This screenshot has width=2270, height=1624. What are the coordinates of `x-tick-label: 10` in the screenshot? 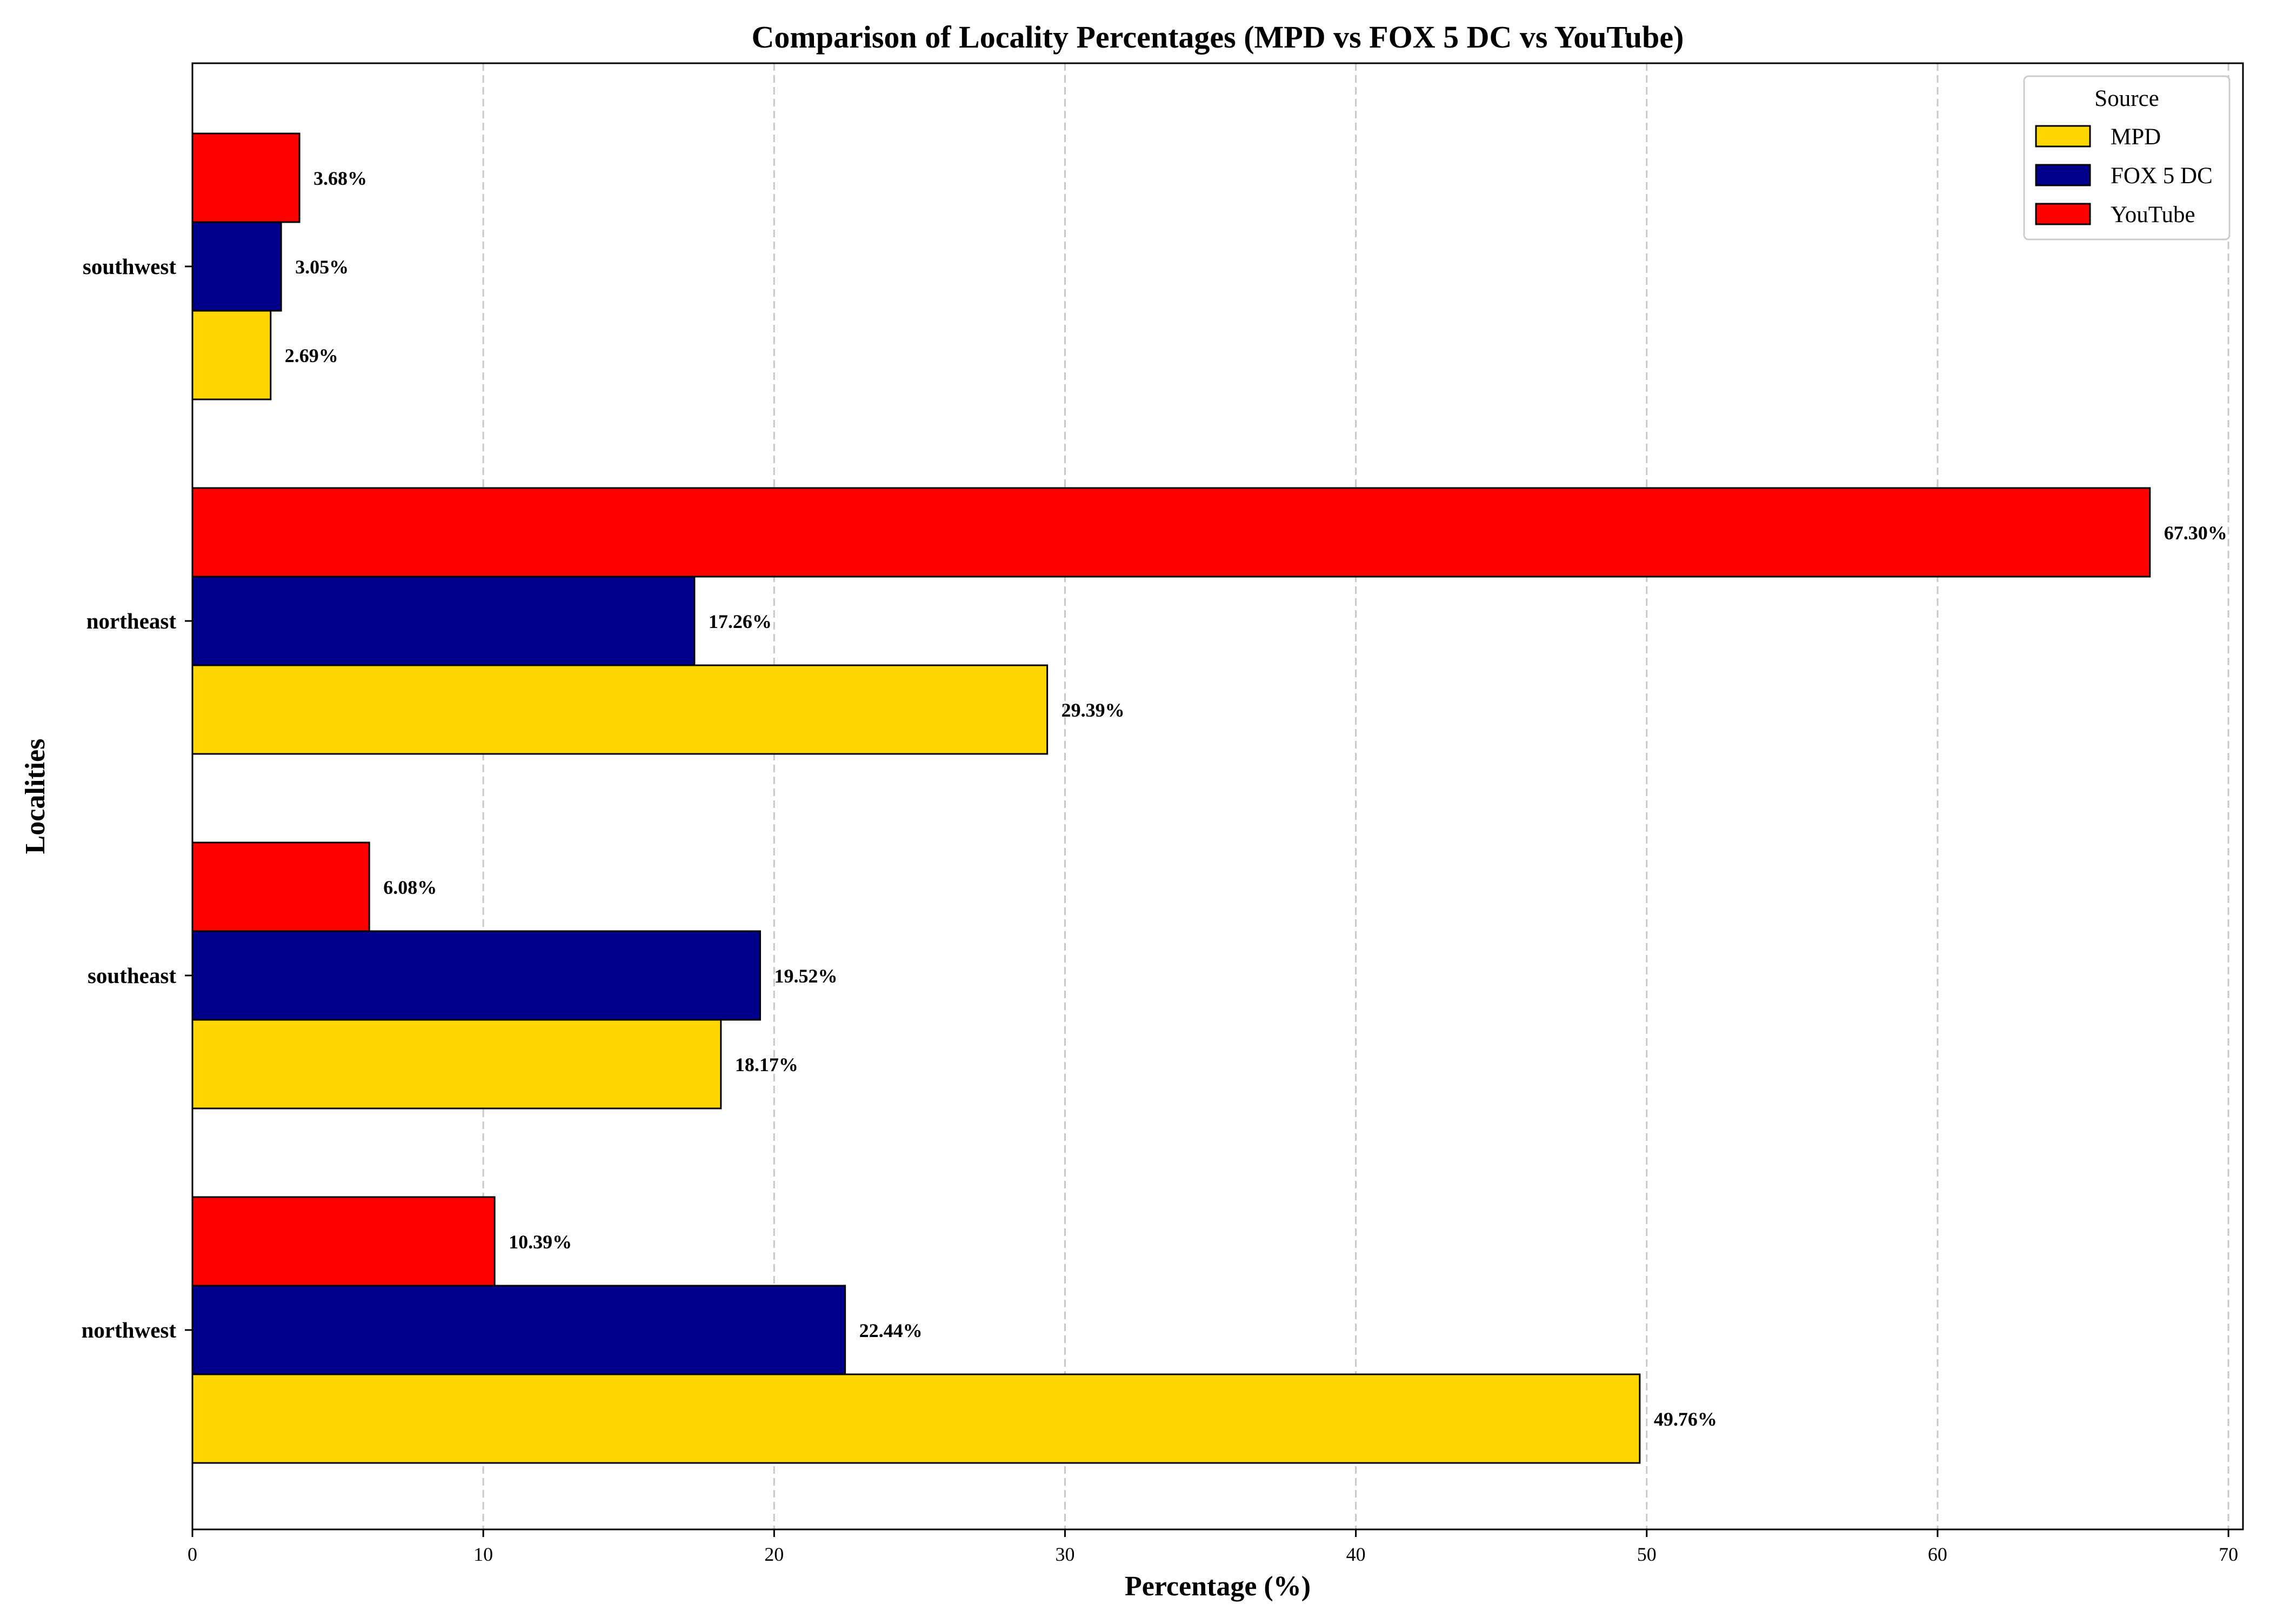 It's located at (483, 1554).